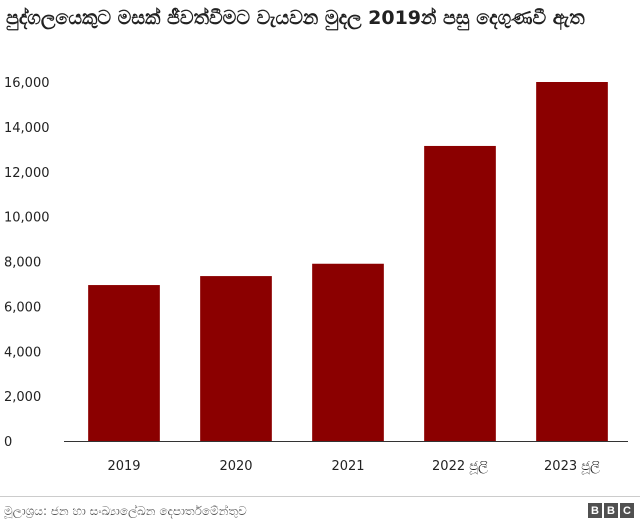 The width and height of the screenshot is (640, 523). Describe the element at coordinates (572, 466) in the screenshot. I see `x-tick-label: 2023 ජූලි` at that location.